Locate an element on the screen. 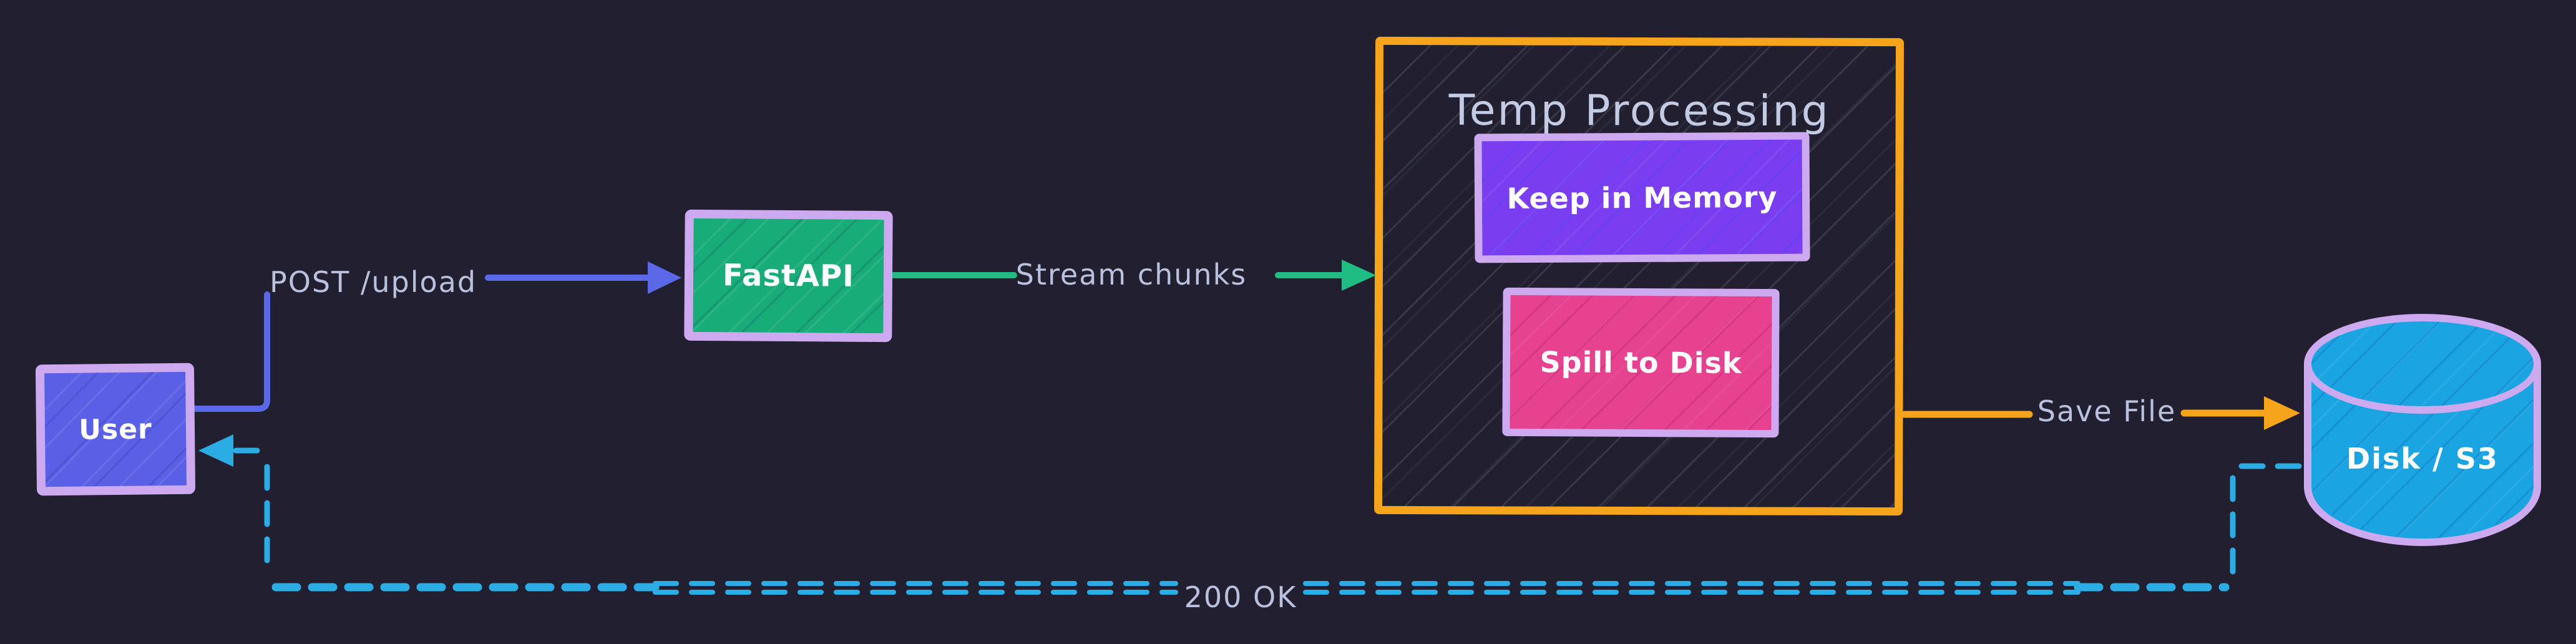 This screenshot has height=644, width=2576. fastapi-node-label: FastAPI is located at coordinates (788, 276).